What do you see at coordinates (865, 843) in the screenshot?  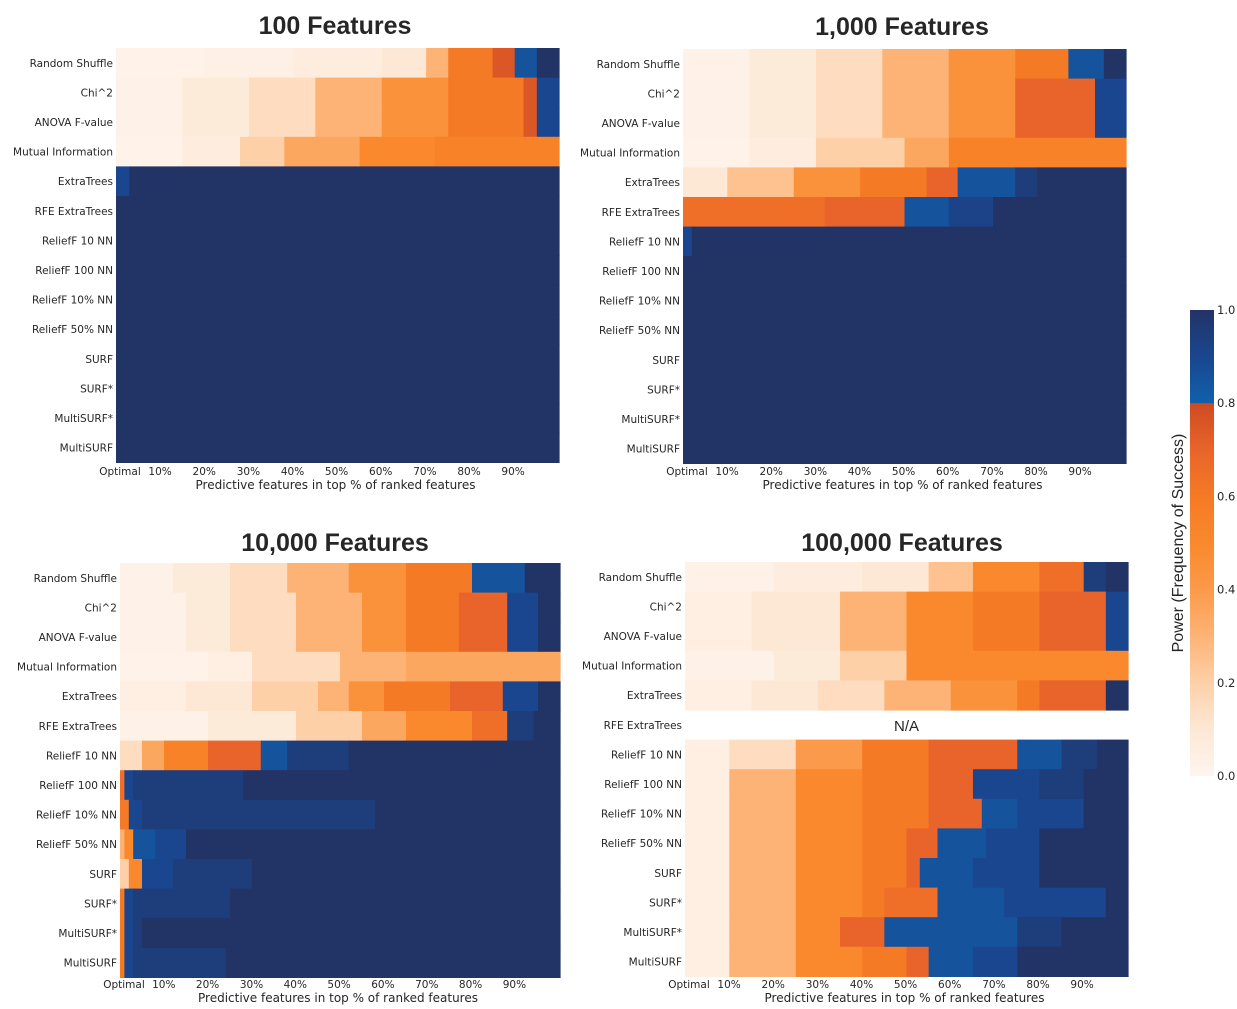 I see `heatmap-row: ReliefF 50% NN` at bounding box center [865, 843].